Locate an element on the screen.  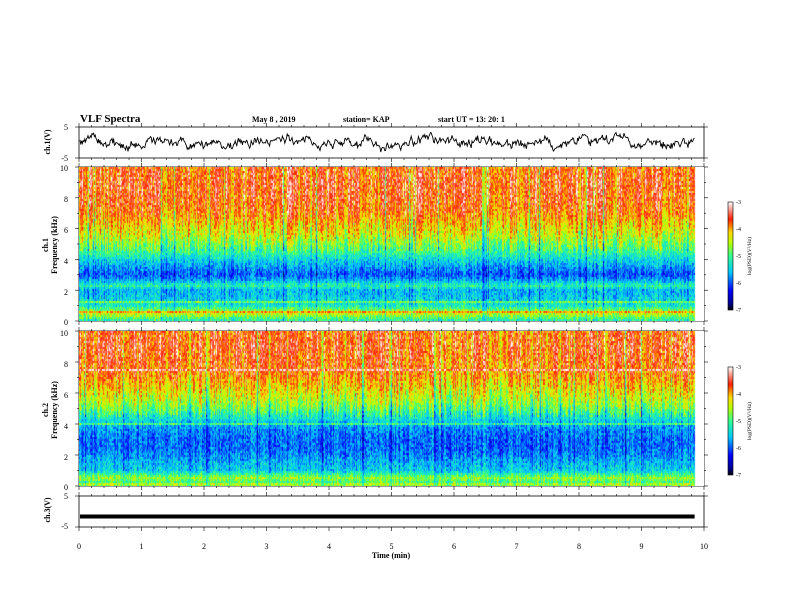
panel-frame-w1 is located at coordinates (391, 142).